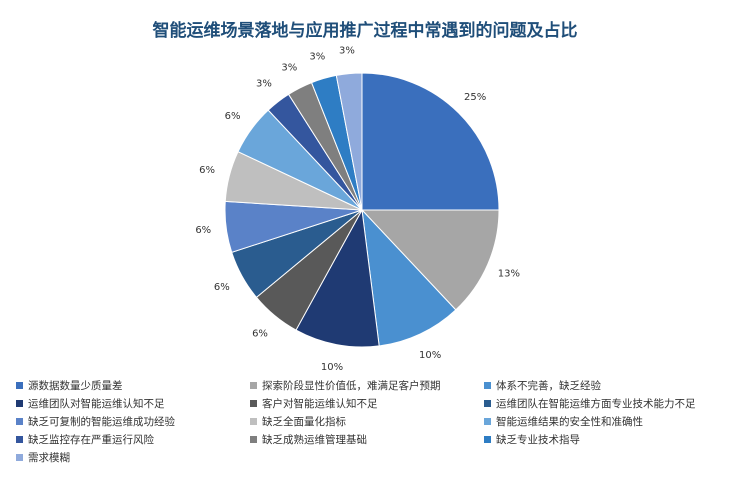 The height and width of the screenshot is (480, 730). What do you see at coordinates (509, 274) in the screenshot?
I see `slice-data-label: 13%` at bounding box center [509, 274].